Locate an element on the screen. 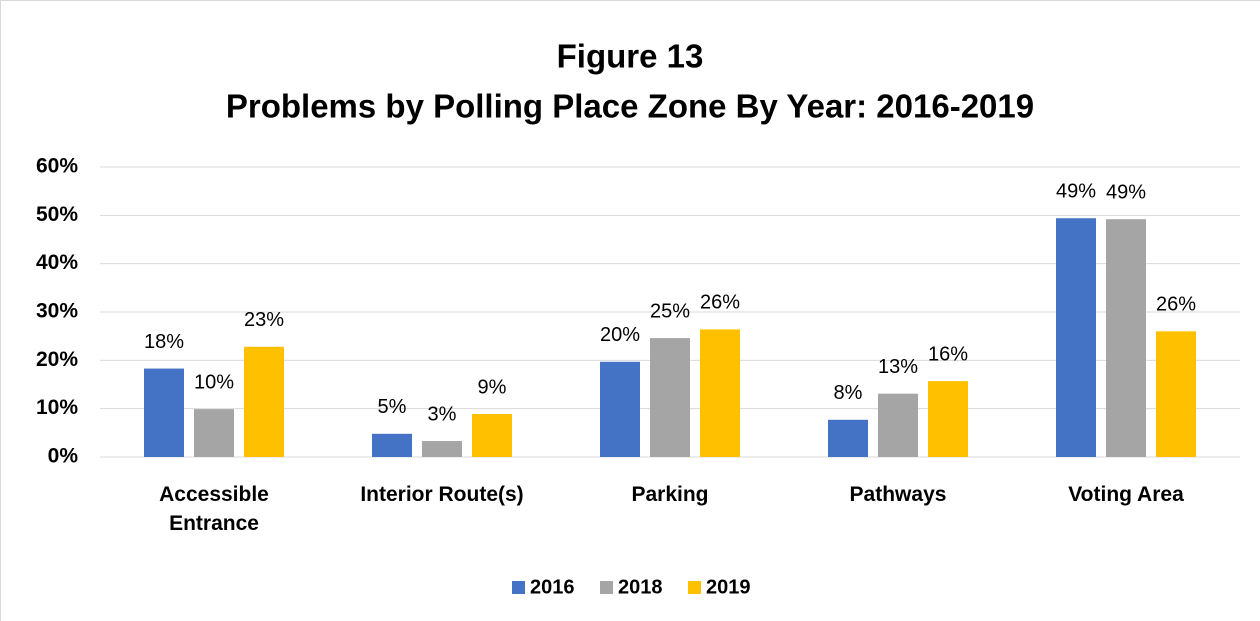 Image resolution: width=1260 pixels, height=621 pixels. y-tick-label: 40% is located at coordinates (57, 262).